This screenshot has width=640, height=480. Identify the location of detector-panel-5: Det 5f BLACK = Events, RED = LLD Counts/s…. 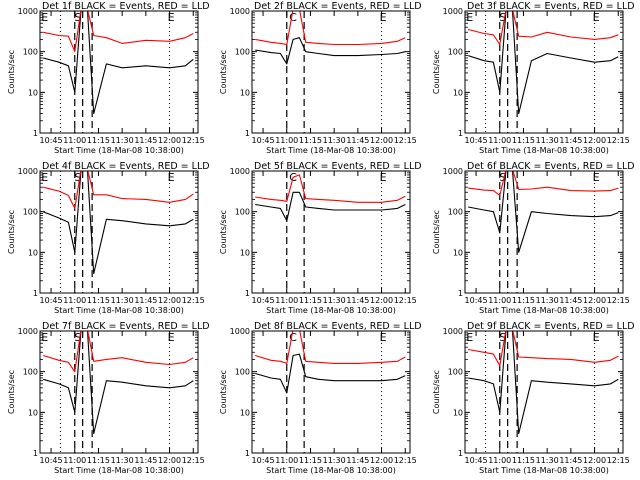
(320, 238).